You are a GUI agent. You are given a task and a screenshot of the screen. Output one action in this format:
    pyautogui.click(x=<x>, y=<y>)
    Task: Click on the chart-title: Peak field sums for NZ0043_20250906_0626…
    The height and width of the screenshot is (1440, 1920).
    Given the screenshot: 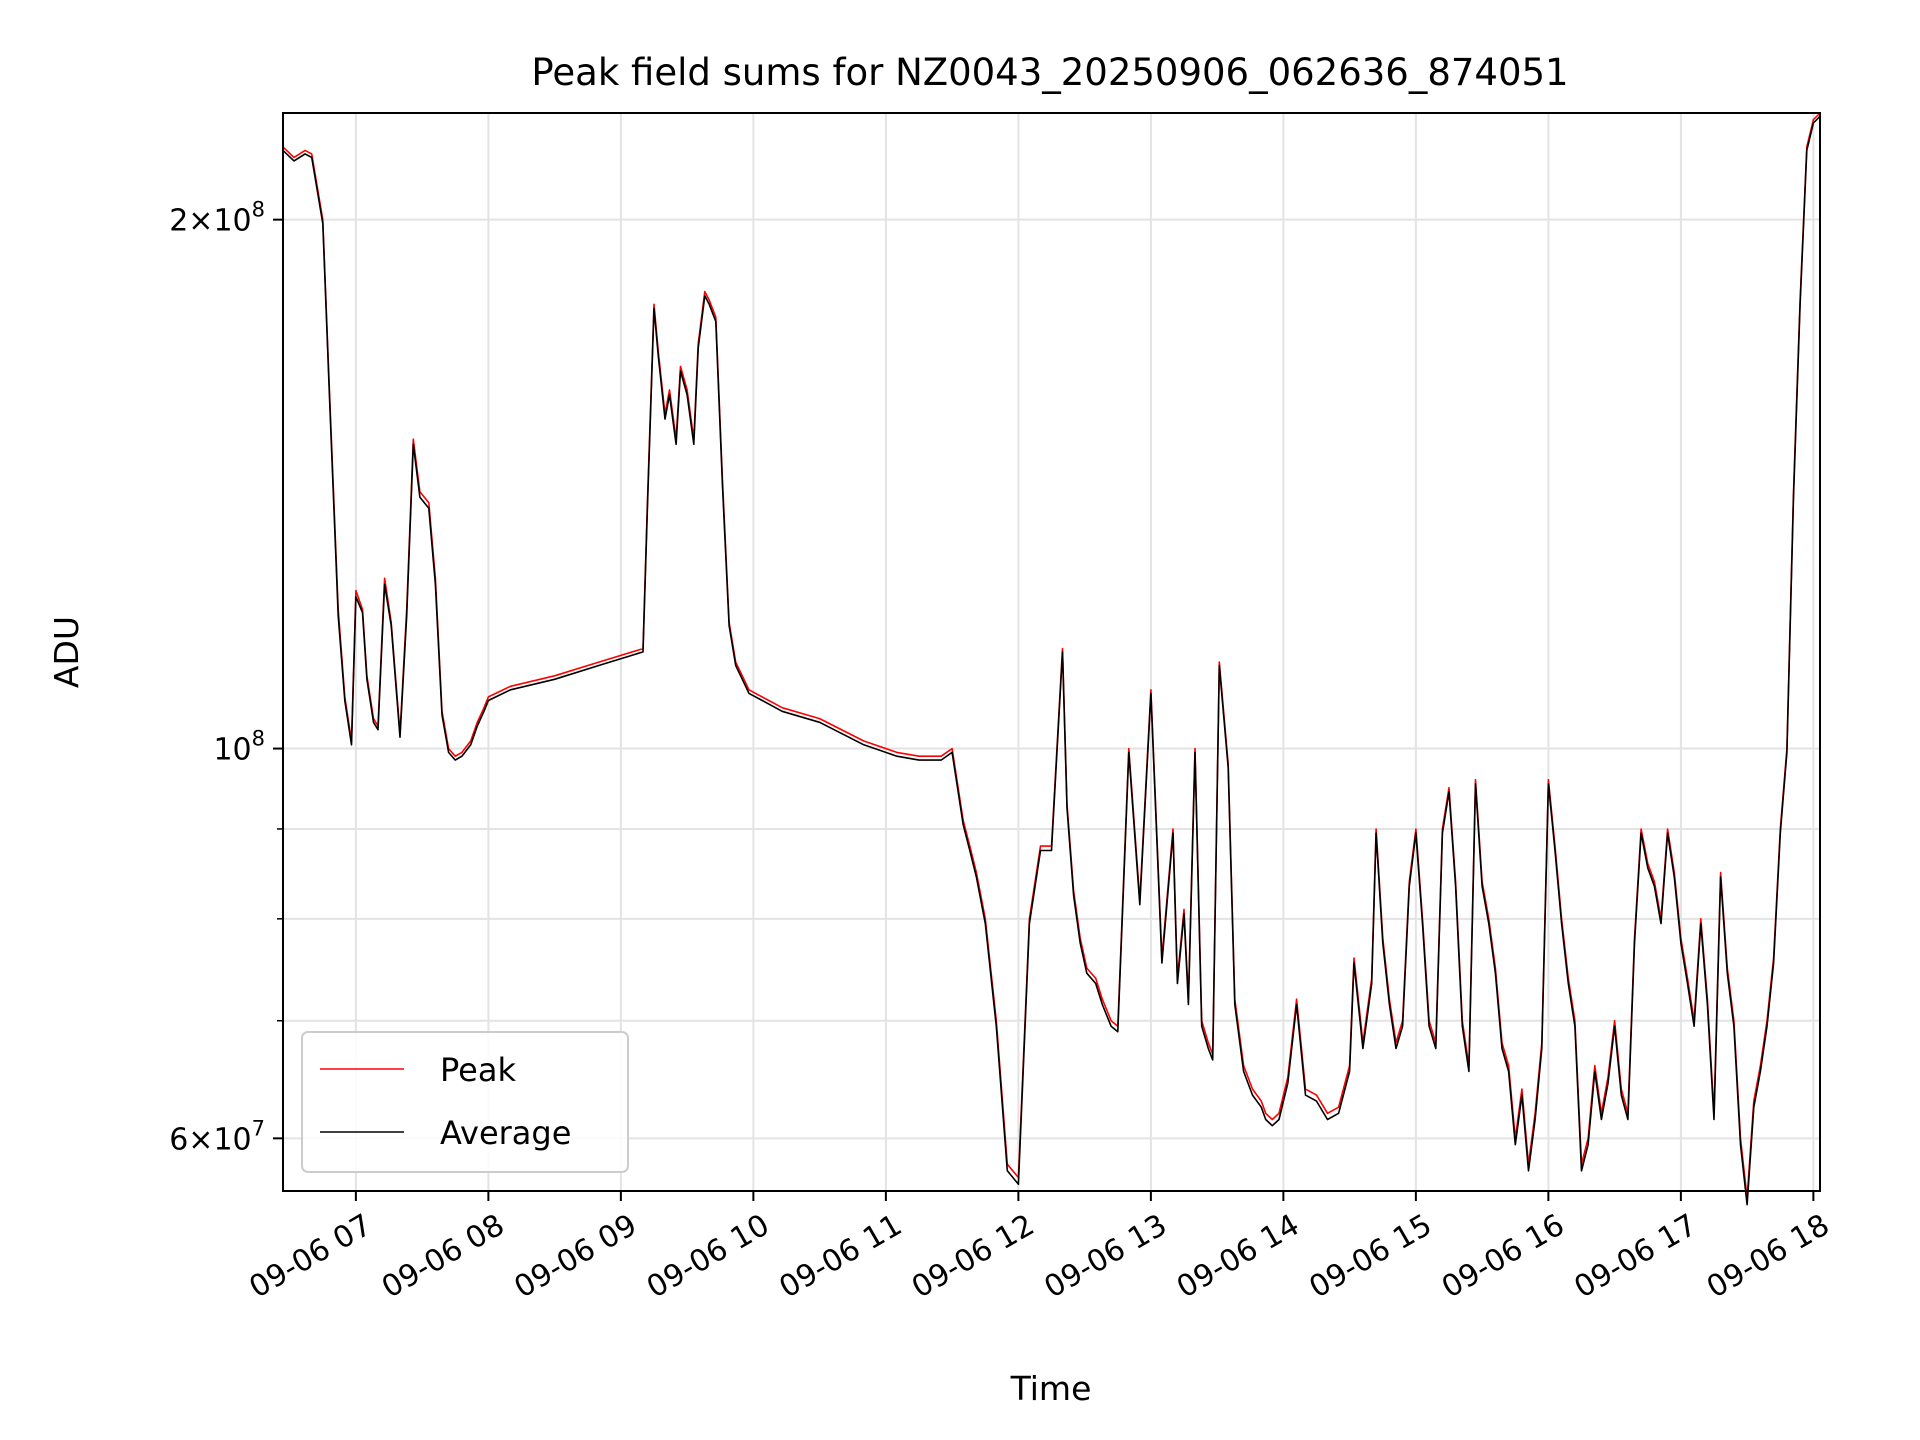 What is the action you would take?
    pyautogui.click(x=1049, y=72)
    